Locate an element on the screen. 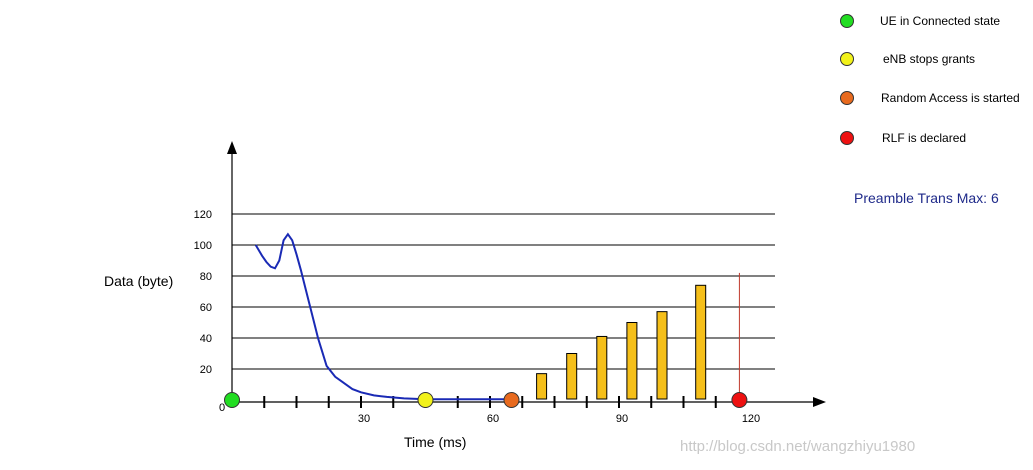  y-tick-label: 60 is located at coordinates (206, 308).